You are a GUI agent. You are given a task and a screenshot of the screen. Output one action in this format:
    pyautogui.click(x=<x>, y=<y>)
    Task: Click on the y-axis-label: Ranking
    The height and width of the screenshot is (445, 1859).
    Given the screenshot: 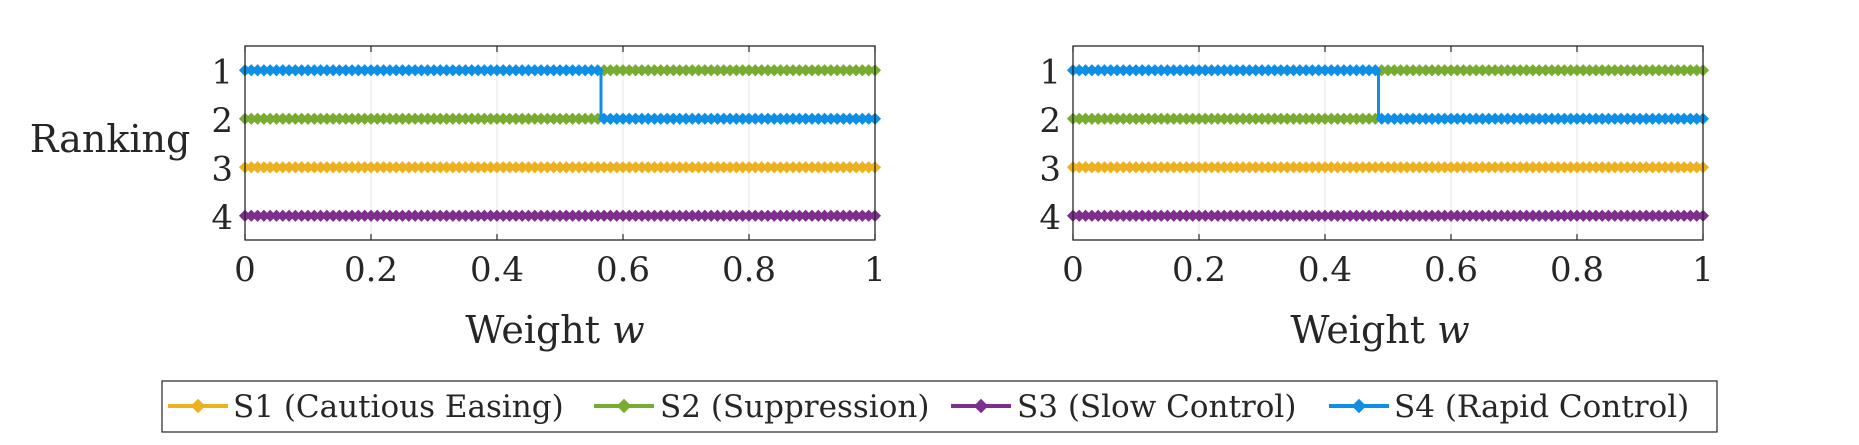 What is the action you would take?
    pyautogui.click(x=110, y=139)
    